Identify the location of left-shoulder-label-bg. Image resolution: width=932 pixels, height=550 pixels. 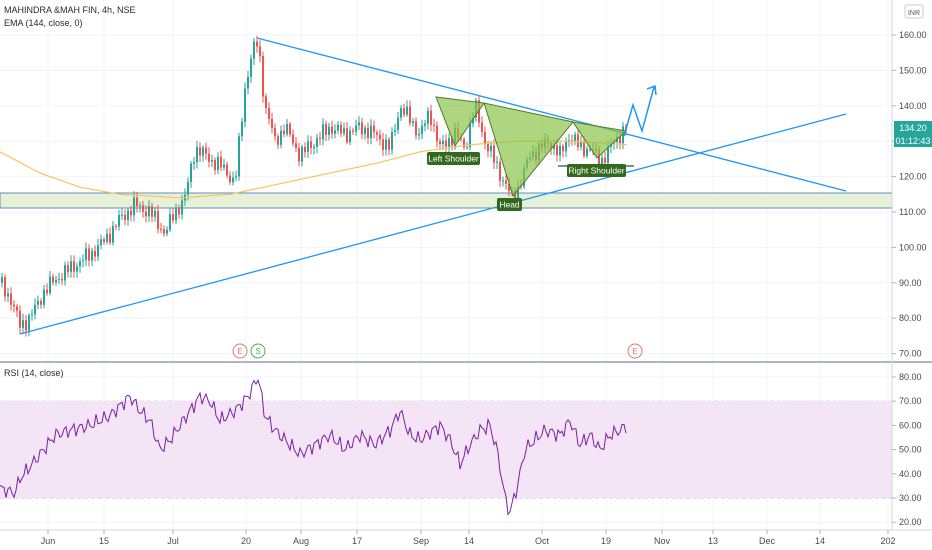
(453, 158).